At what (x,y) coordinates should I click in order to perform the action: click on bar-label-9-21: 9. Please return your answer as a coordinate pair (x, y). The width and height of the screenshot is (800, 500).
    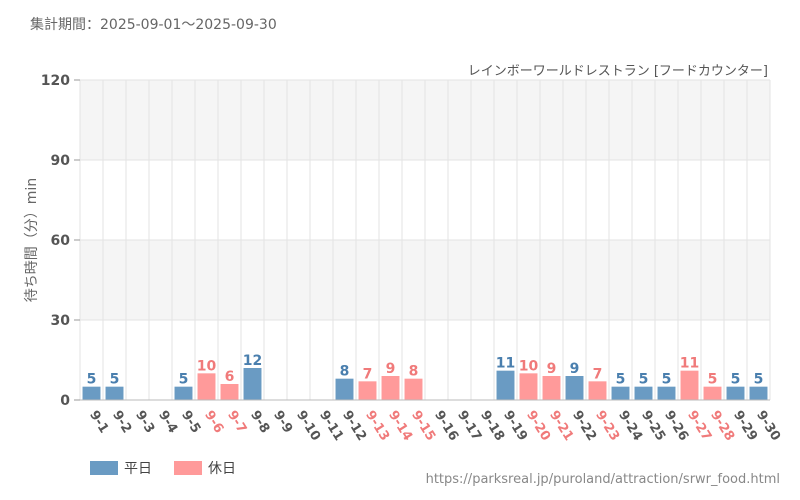
    Looking at the image, I should click on (552, 369).